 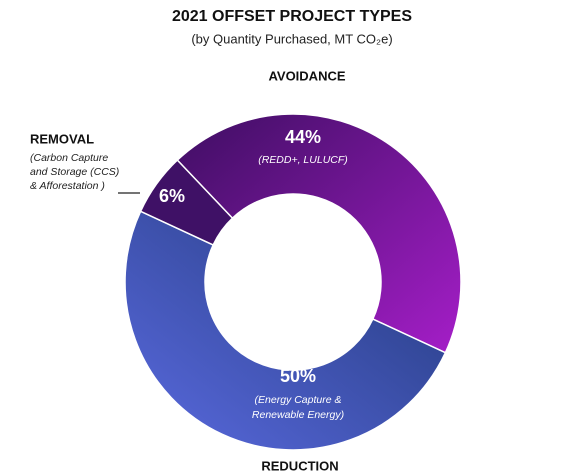 I want to click on description: and Storage (CCS), so click(x=74, y=172).